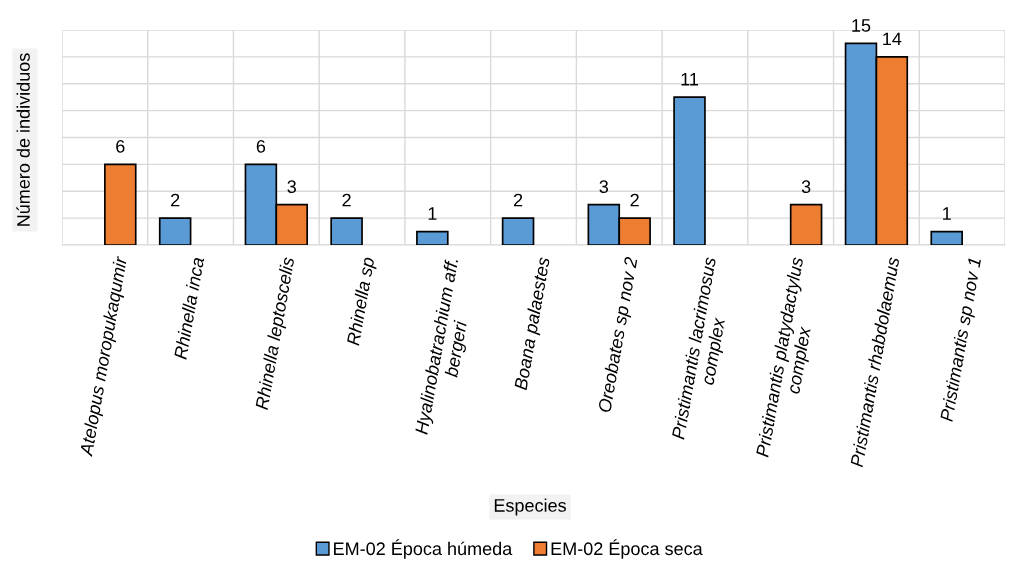  Describe the element at coordinates (105, 356) in the screenshot. I see `x-tick-label: Atelopus moropukaqumir` at that location.